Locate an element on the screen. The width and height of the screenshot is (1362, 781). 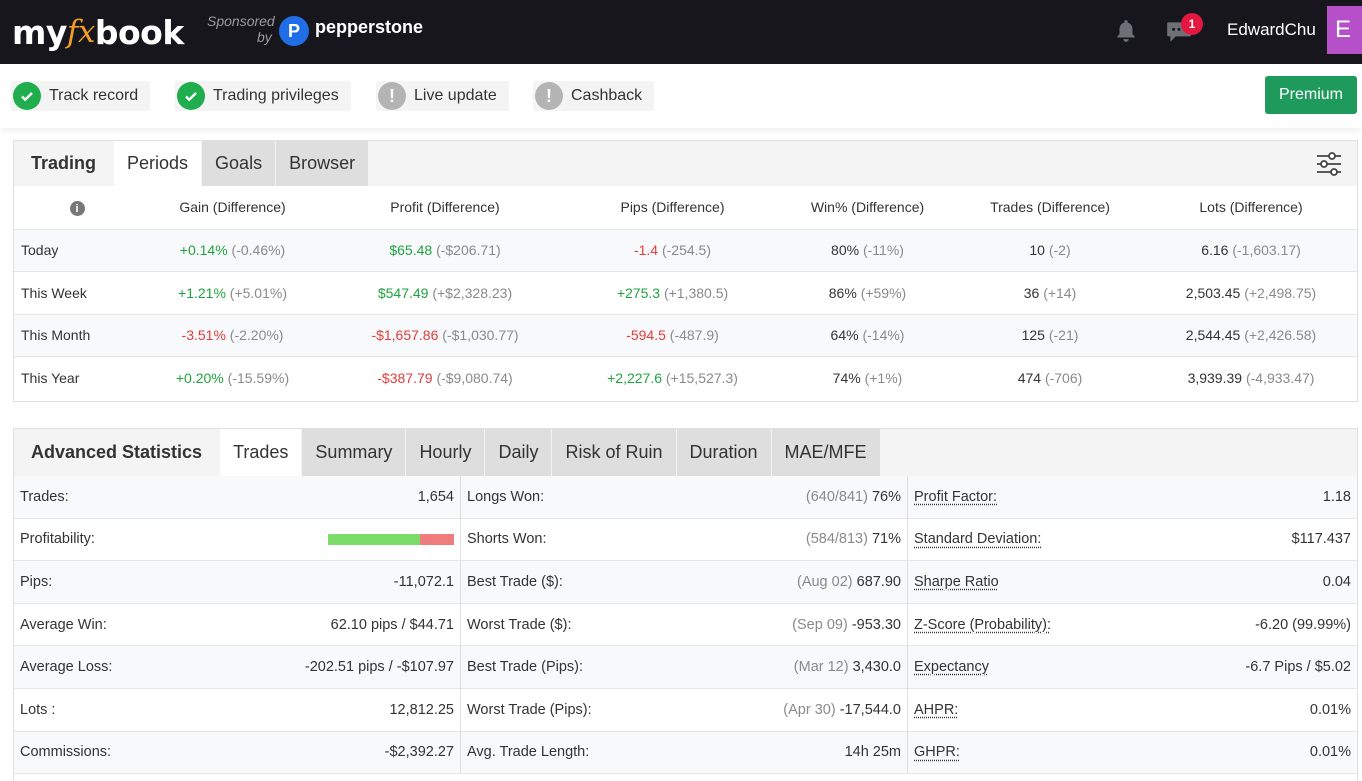
info-header: i is located at coordinates (77, 207).